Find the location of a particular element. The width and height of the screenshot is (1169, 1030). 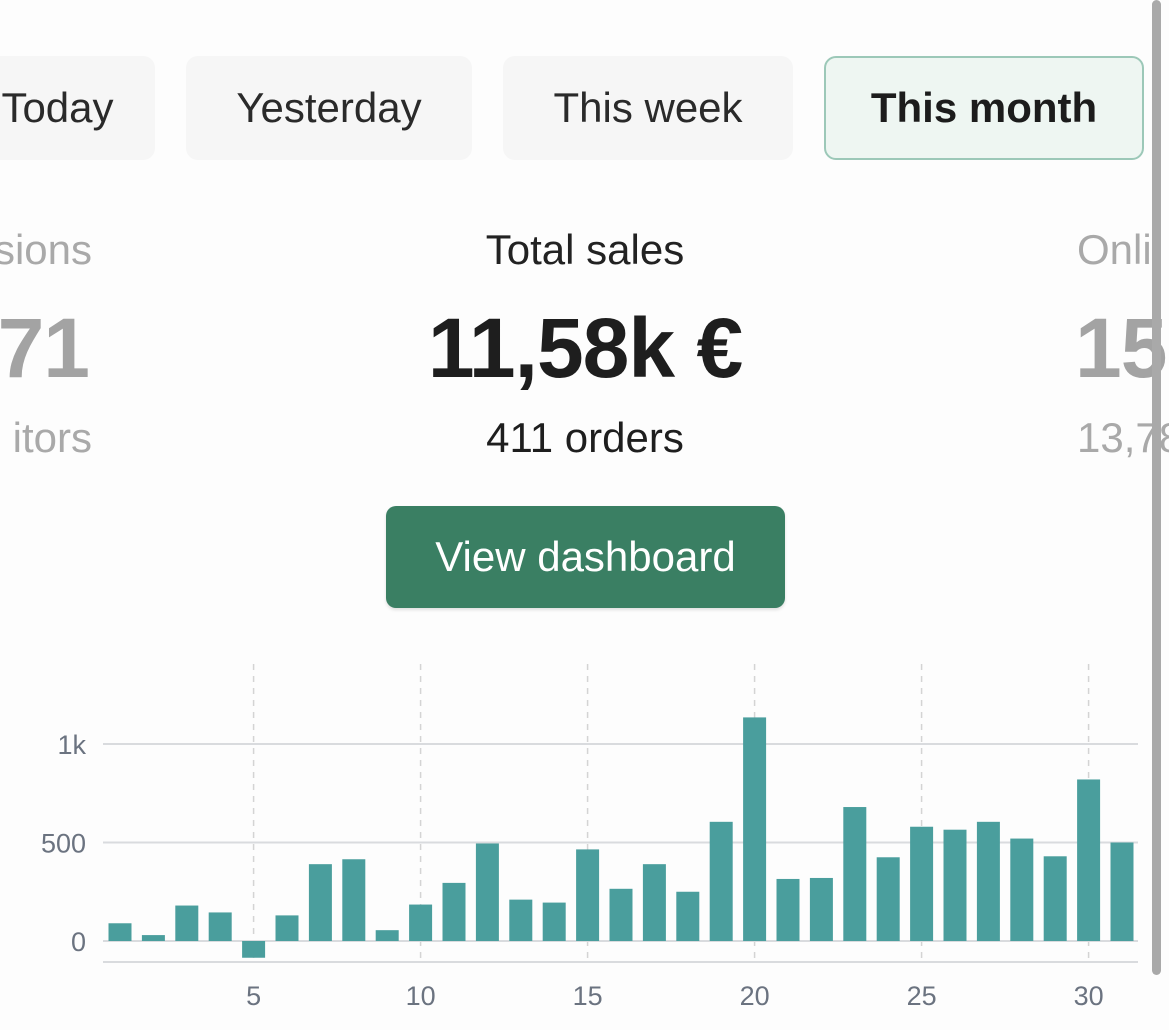

y-tick-label: 1k is located at coordinates (71, 745).